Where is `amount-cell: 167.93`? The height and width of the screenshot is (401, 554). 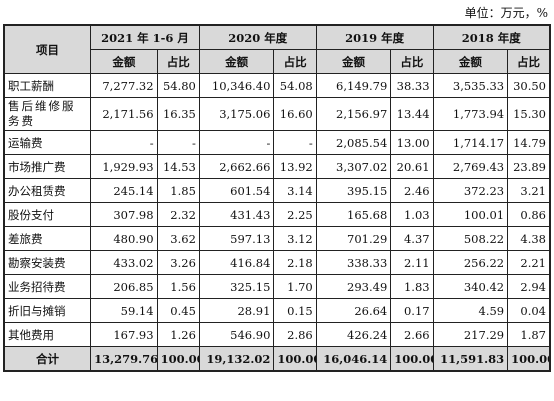 amount-cell: 167.93 is located at coordinates (124, 334).